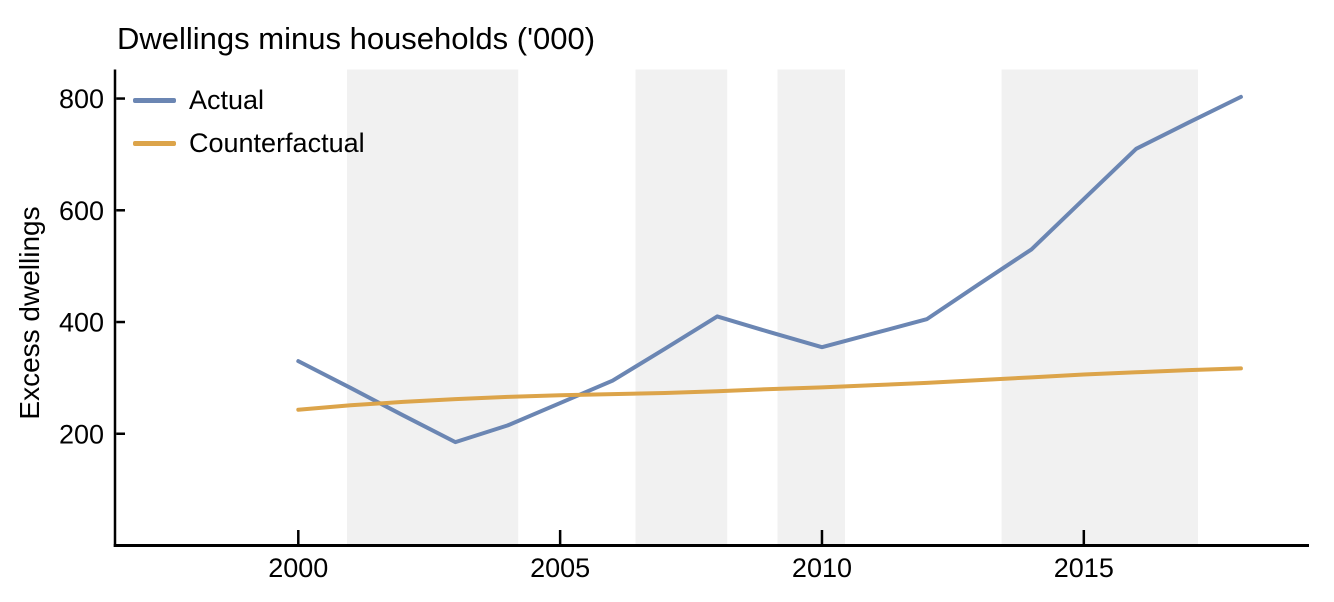 The image size is (1334, 602). What do you see at coordinates (560, 568) in the screenshot?
I see `x-tick-label-2005: 2005` at bounding box center [560, 568].